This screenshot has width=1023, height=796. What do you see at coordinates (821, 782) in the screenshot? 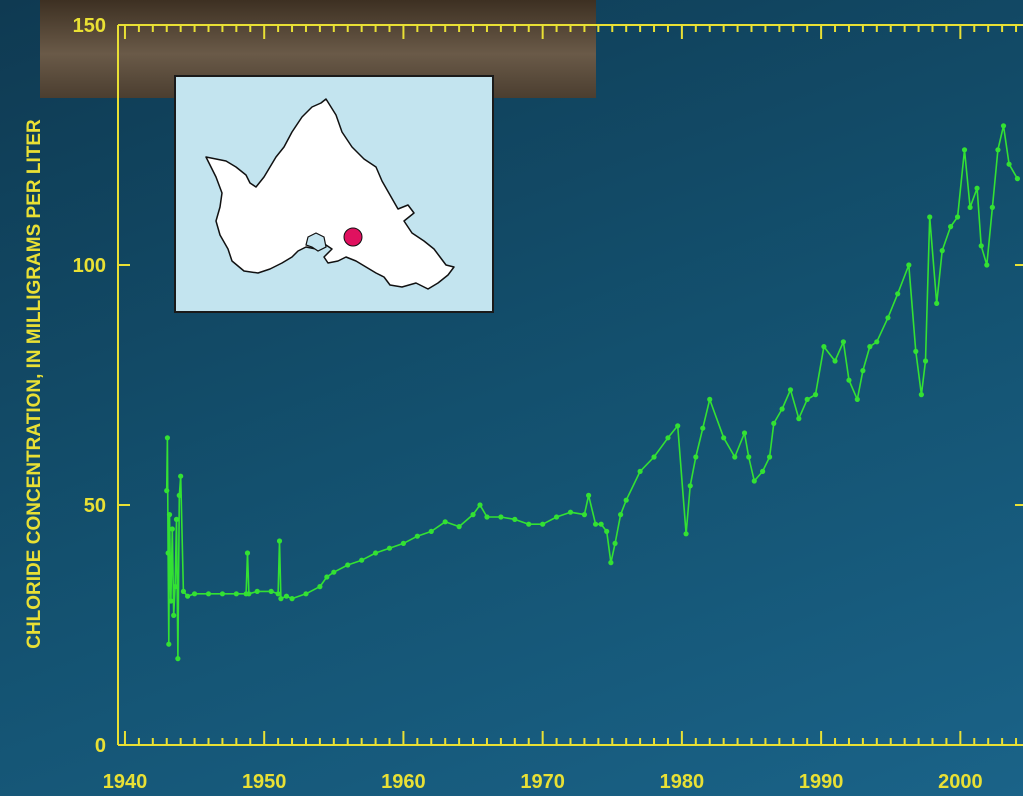
I see `x-tick-label: 1990` at bounding box center [821, 782].